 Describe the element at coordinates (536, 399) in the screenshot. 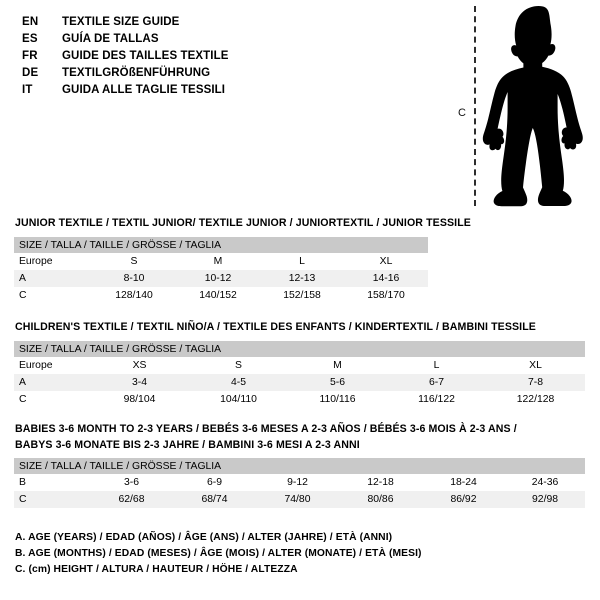

I see `cell: 122/128` at that location.